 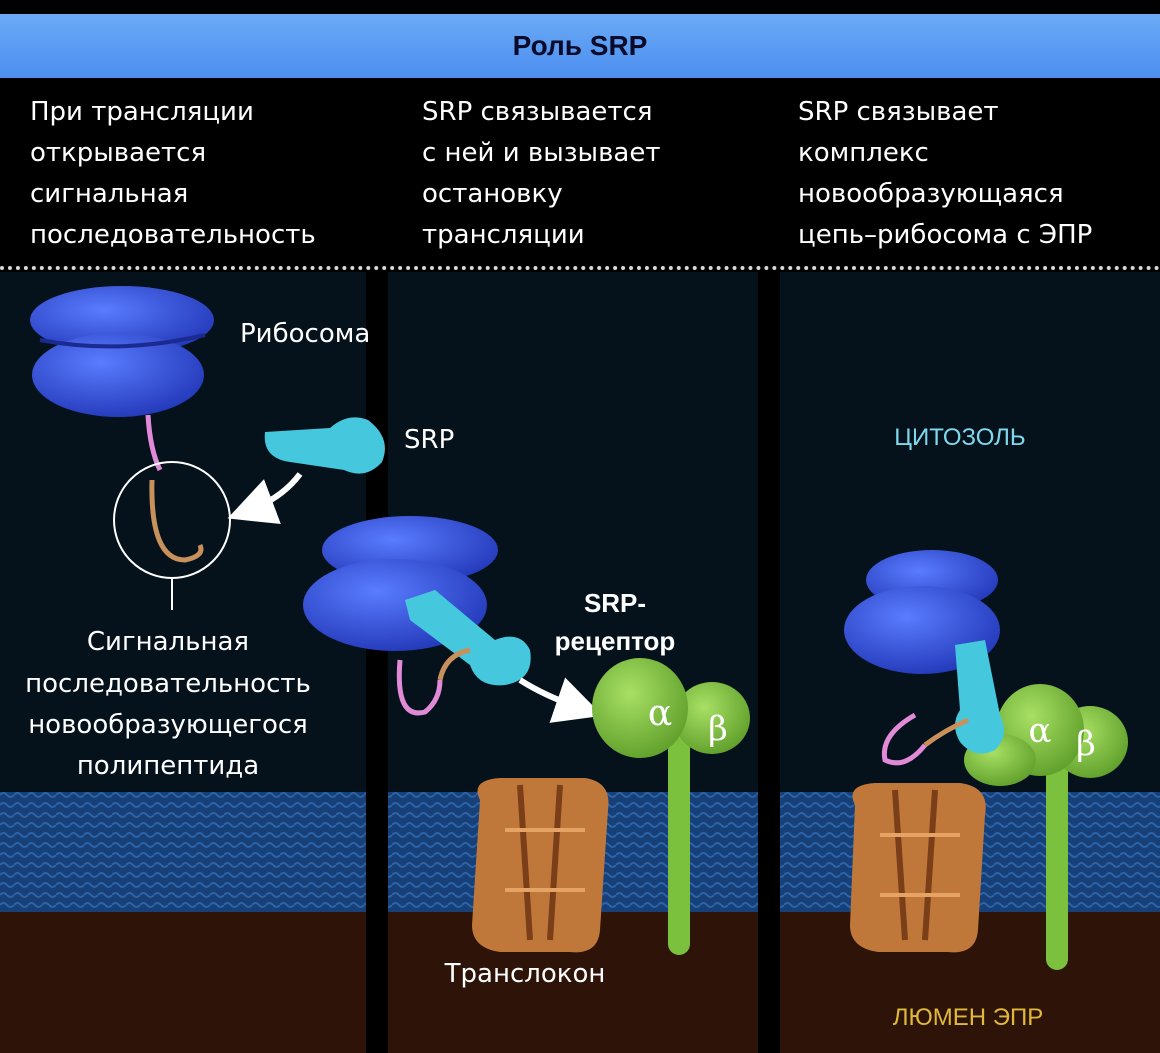 What do you see at coordinates (168, 684) in the screenshot?
I see `signal-label-line2: последовательность` at bounding box center [168, 684].